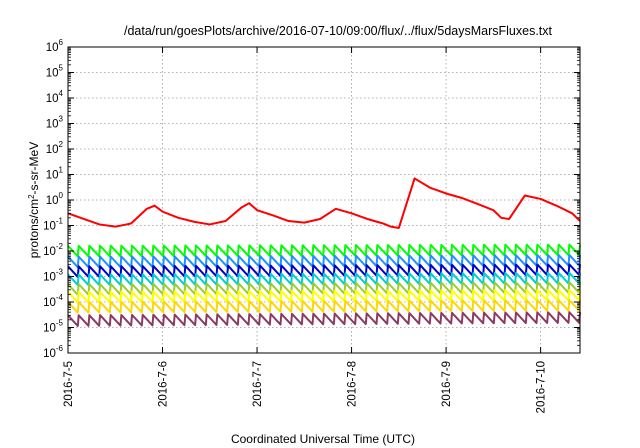  Describe the element at coordinates (258, 384) in the screenshot. I see `x-tick-label: 2016-7-7` at that location.